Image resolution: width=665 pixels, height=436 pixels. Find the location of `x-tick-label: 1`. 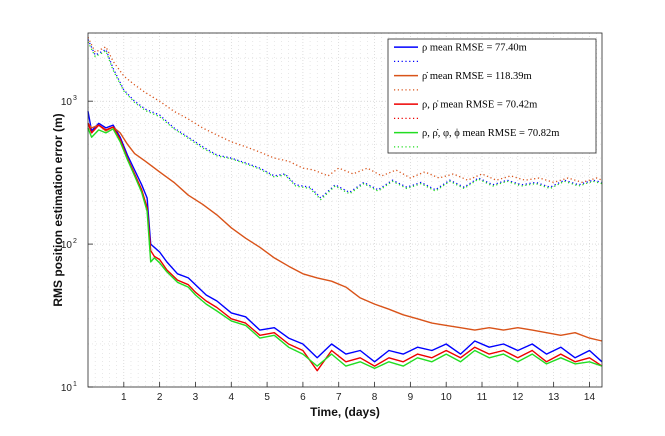

x-tick-label: 1 is located at coordinates (124, 397).